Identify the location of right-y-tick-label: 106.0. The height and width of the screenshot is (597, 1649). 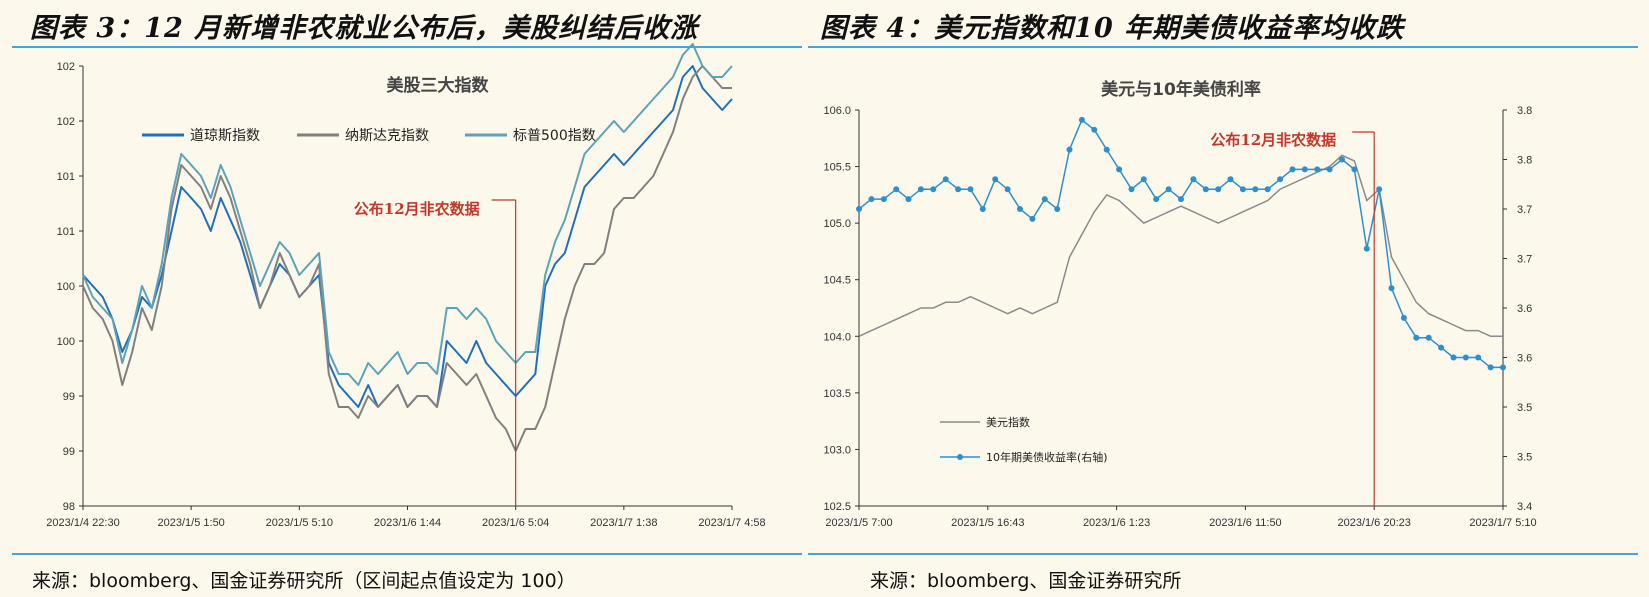
(837, 111).